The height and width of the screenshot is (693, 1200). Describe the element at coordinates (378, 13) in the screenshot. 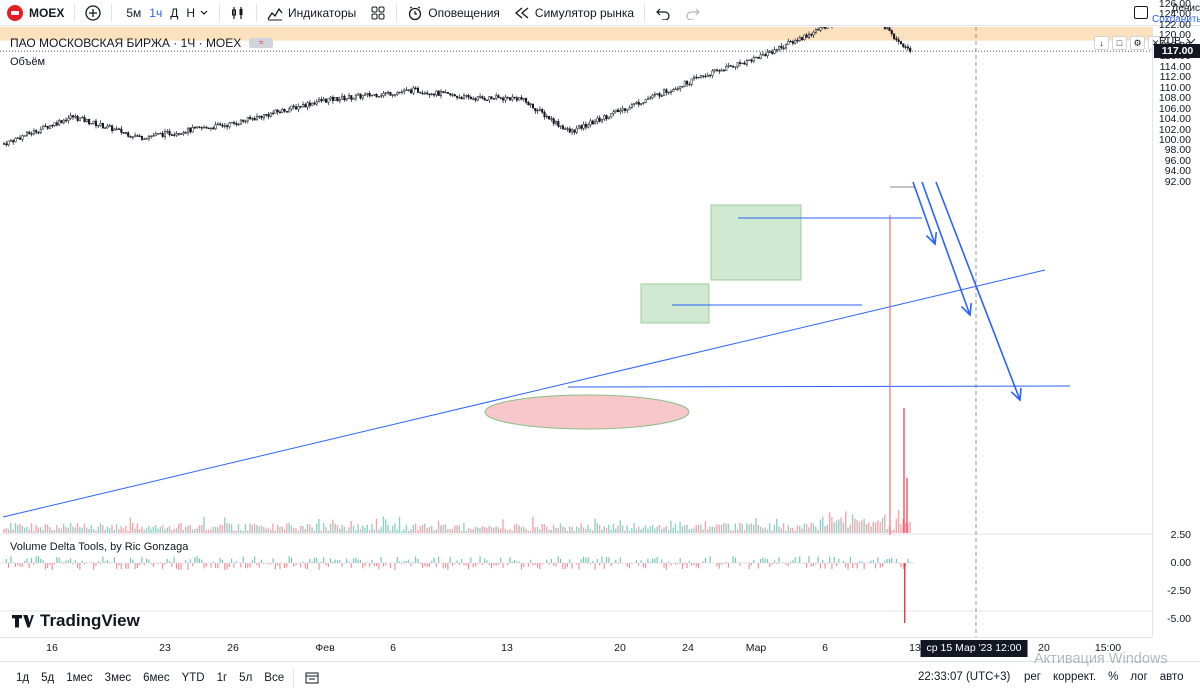

I see `templates-button` at that location.